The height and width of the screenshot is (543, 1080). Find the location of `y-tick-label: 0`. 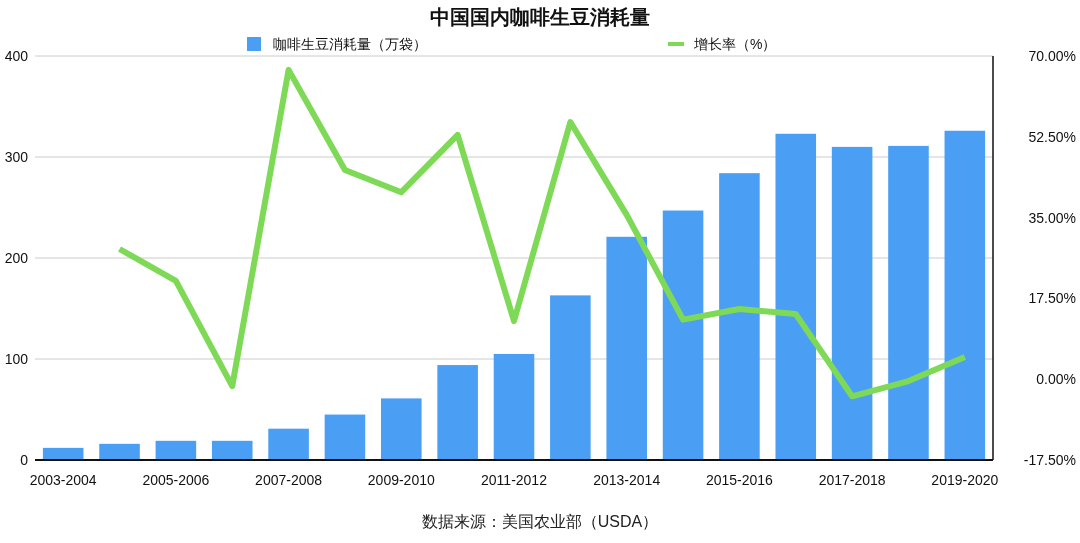

y-tick-label: 0 is located at coordinates (24, 460).